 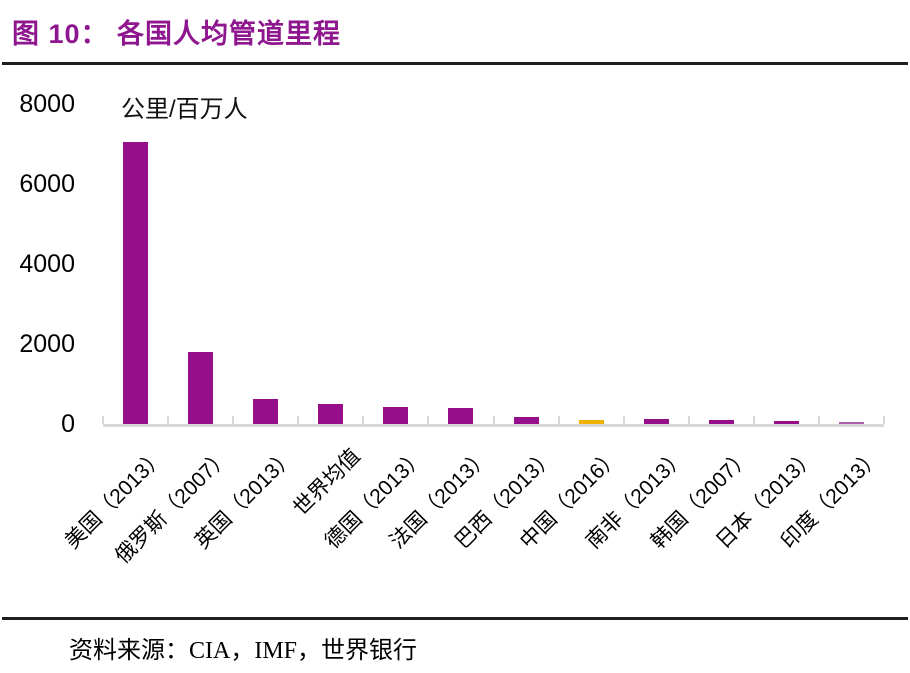 I want to click on y-axis-tick-label: 6000, so click(x=47, y=184).